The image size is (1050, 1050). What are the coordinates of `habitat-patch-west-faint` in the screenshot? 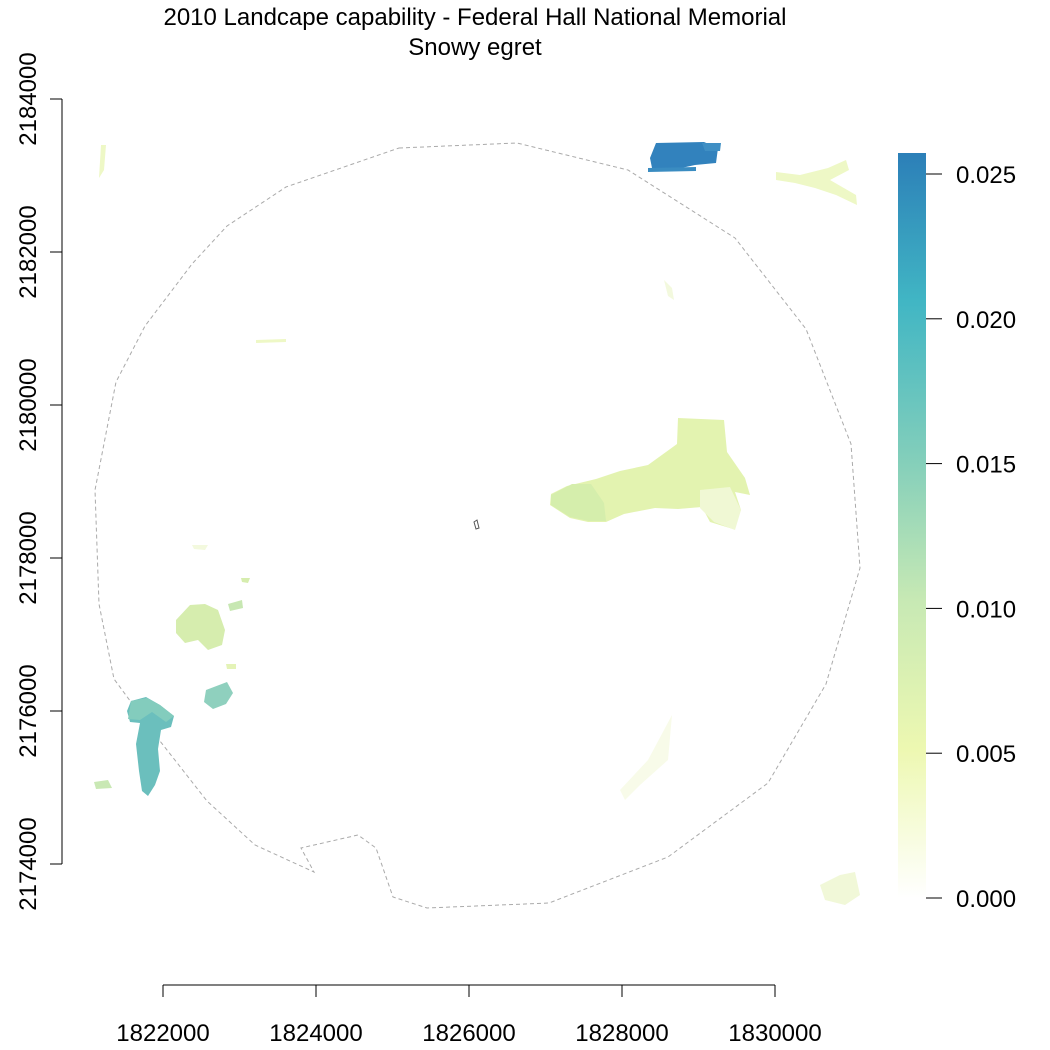 It's located at (200, 547).